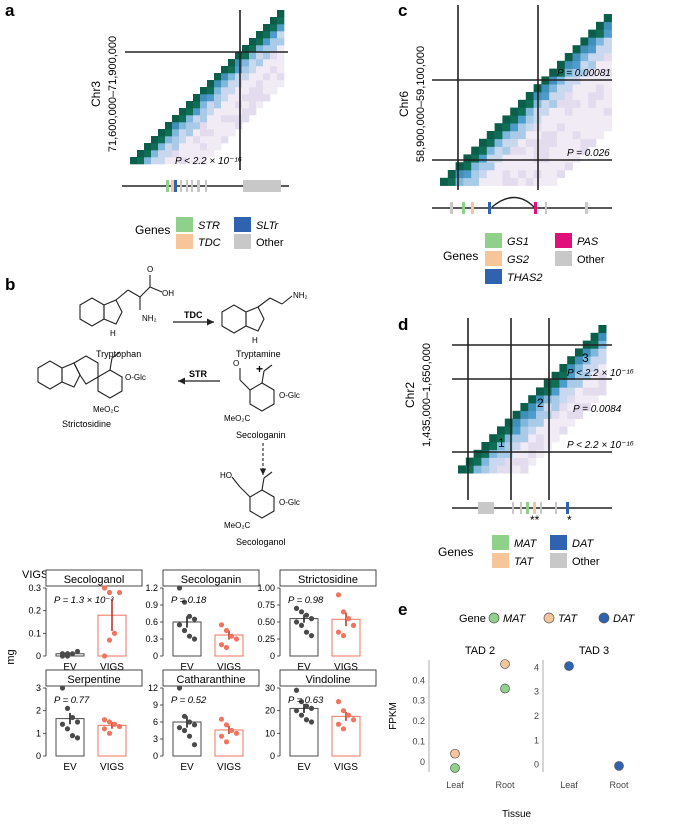 The image size is (685, 832). Describe the element at coordinates (208, 161) in the screenshot. I see `p-value-label: P < 2.2 × 10⁻¹⁶` at that location.